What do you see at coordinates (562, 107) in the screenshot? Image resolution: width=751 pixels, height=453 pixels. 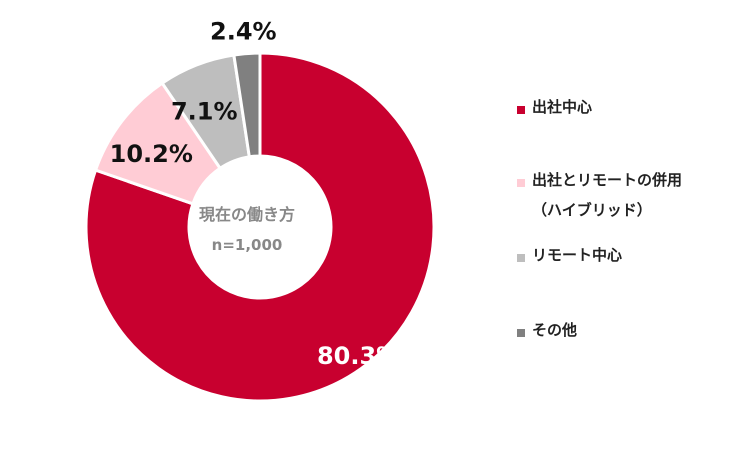 I see `legend-label: 出社中心` at bounding box center [562, 107].